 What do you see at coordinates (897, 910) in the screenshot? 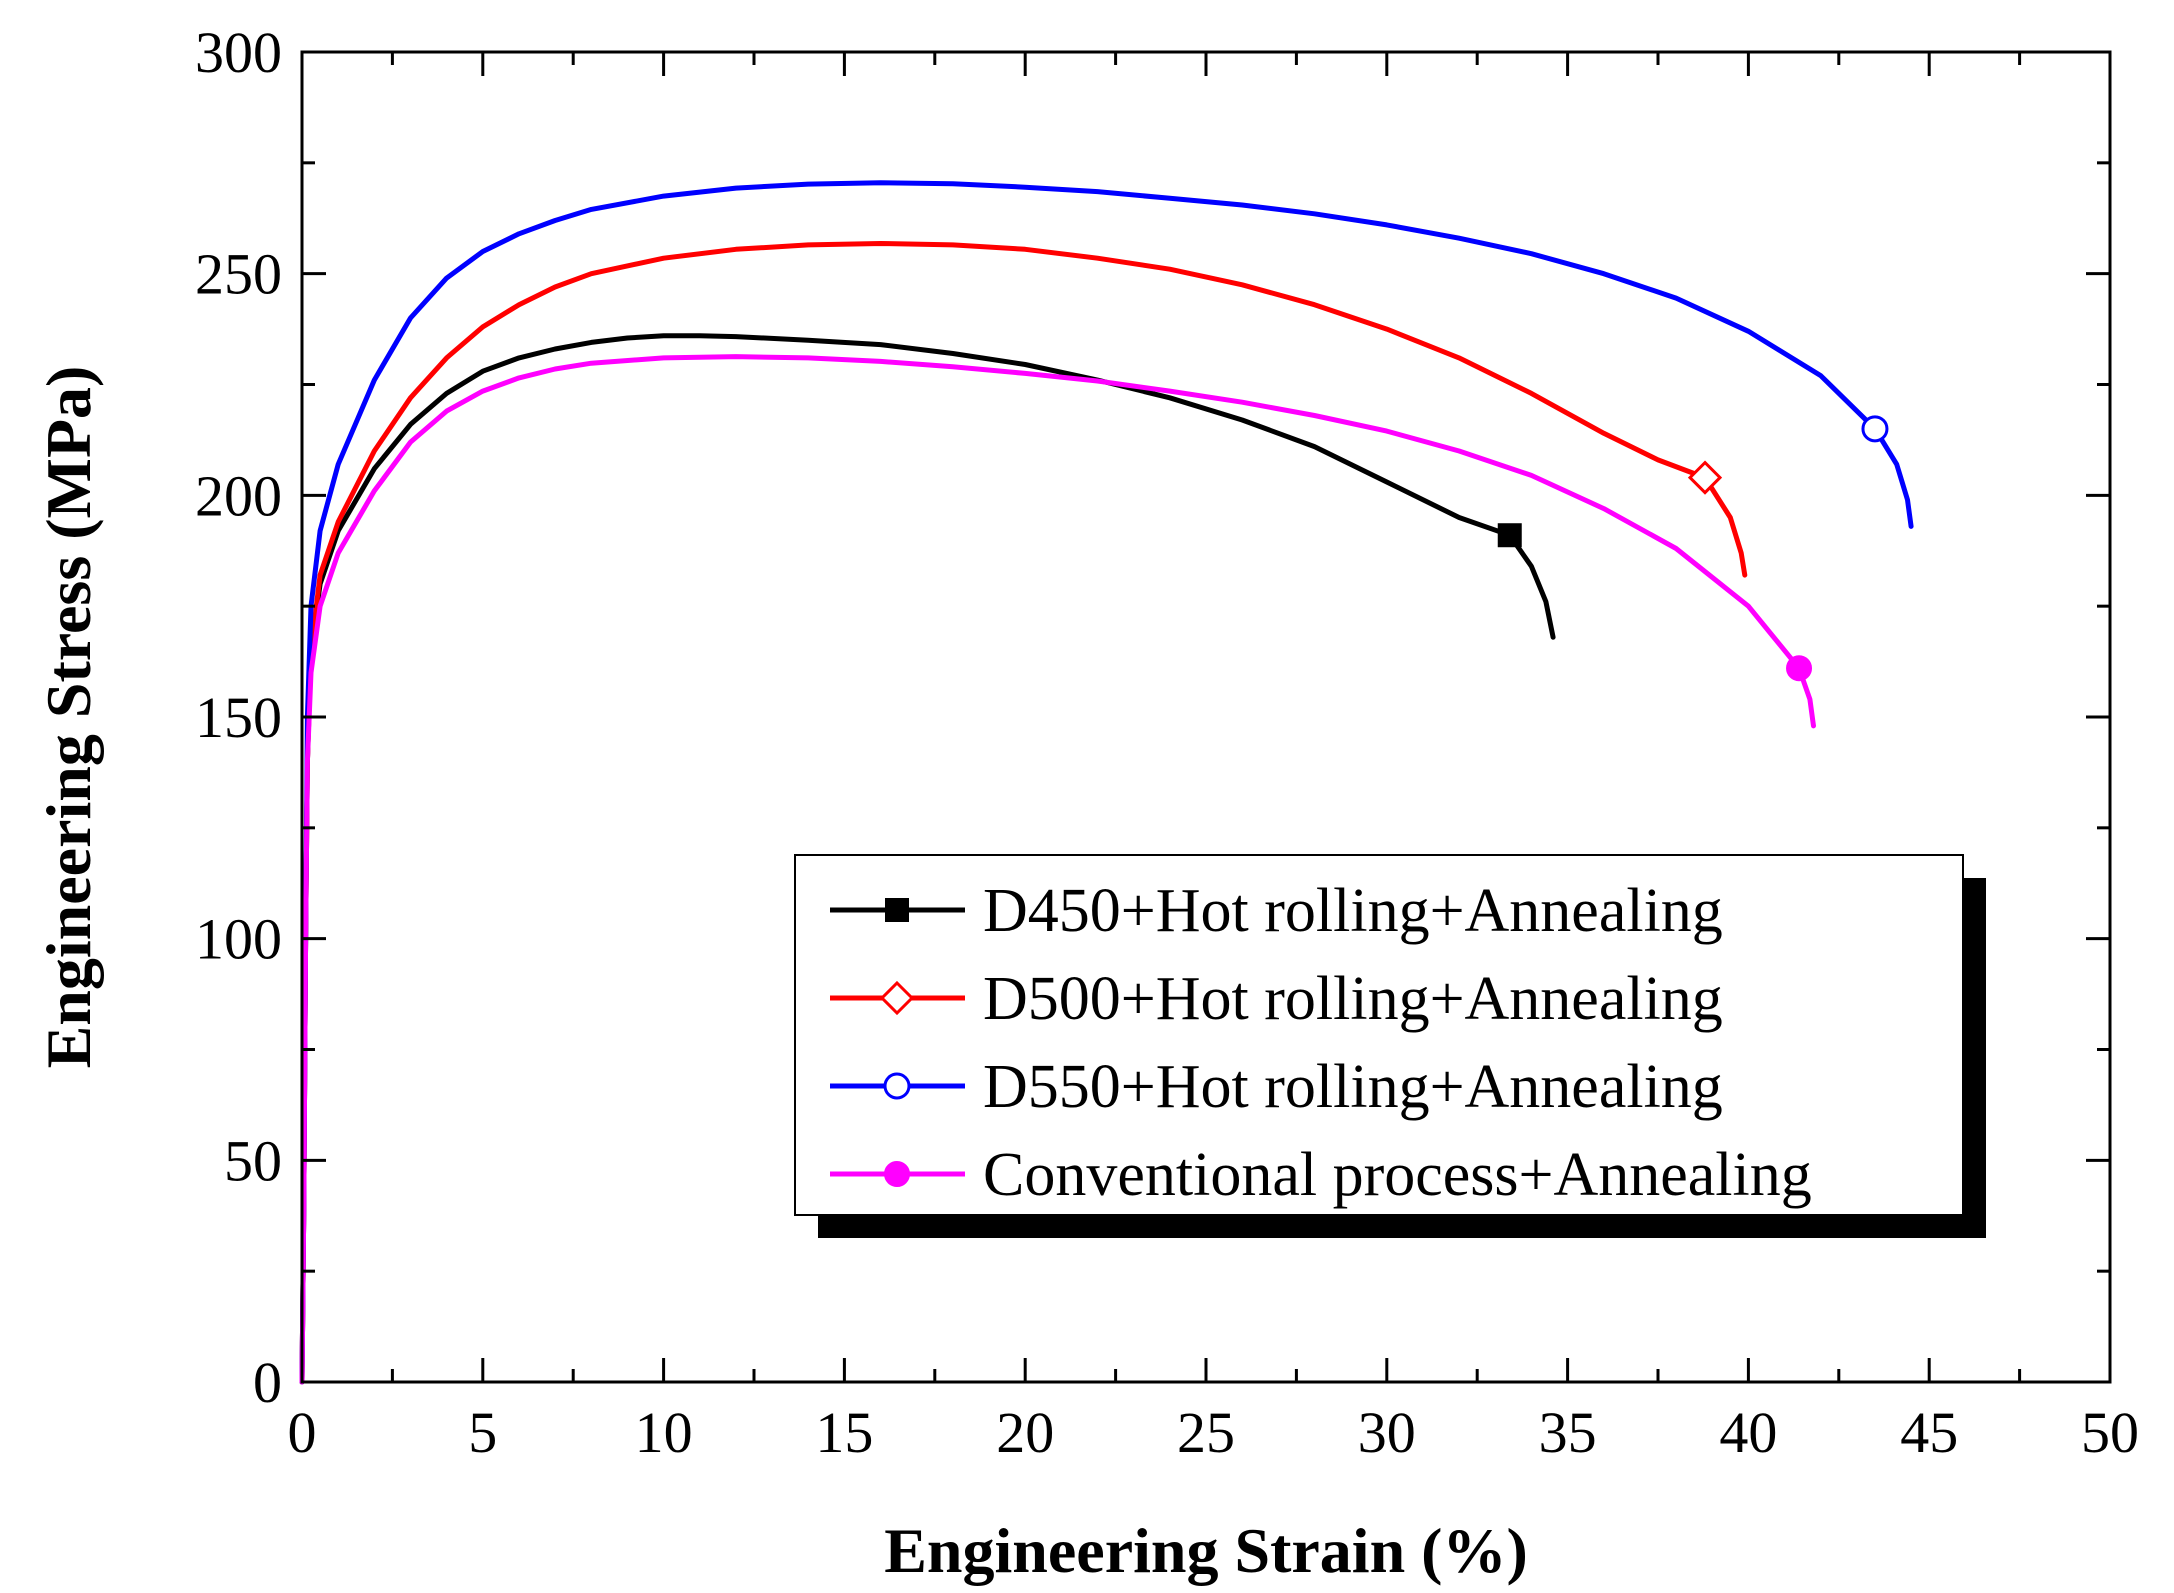
I see `legend-marker-d450-hot-rolling-annealing` at bounding box center [897, 910].